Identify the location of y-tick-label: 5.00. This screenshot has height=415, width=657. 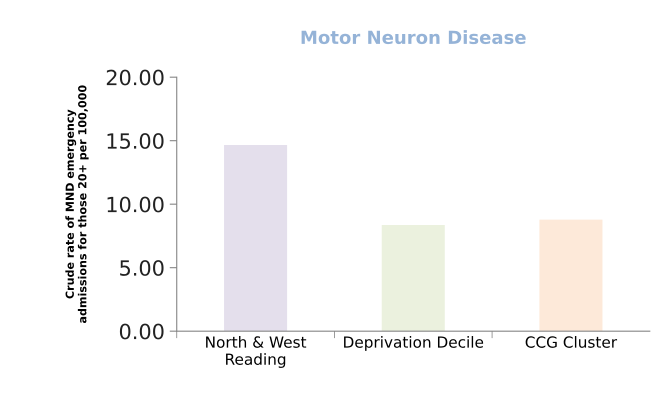
(142, 268).